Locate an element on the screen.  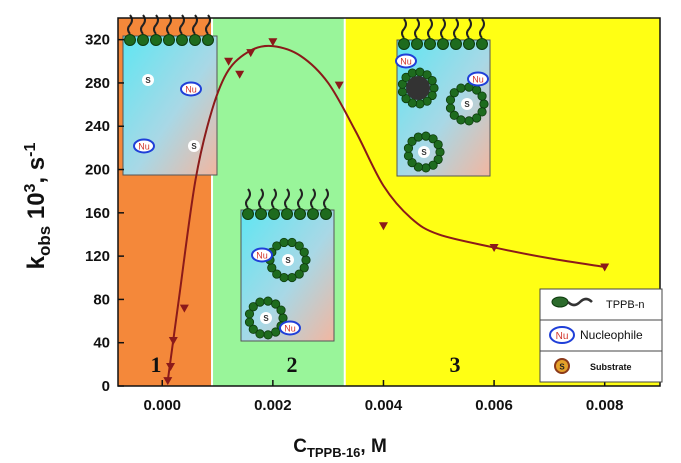
legend-s-glyph: S is located at coordinates (562, 367).